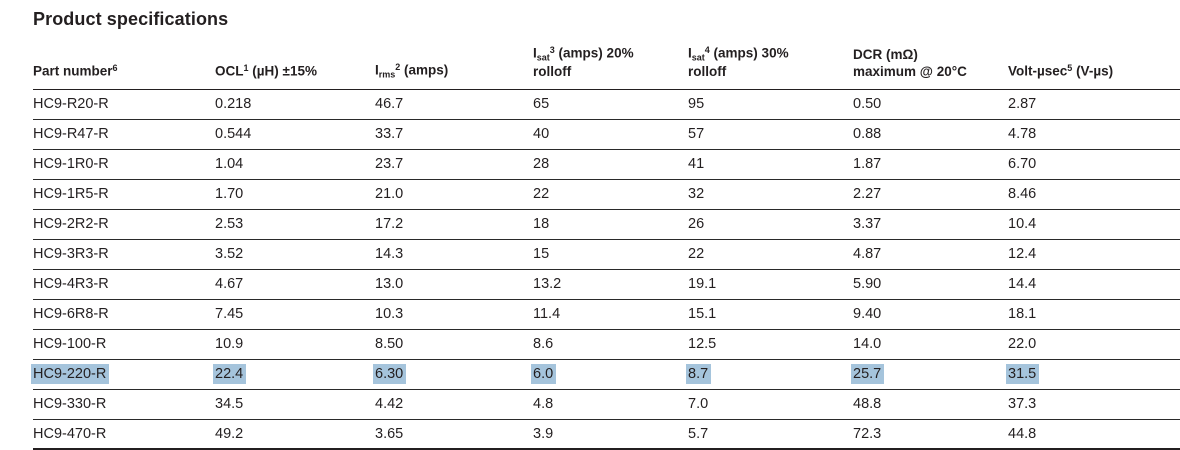 Image resolution: width=1180 pixels, height=450 pixels. Describe the element at coordinates (1094, 164) in the screenshot. I see `table-cell: 6.70` at that location.